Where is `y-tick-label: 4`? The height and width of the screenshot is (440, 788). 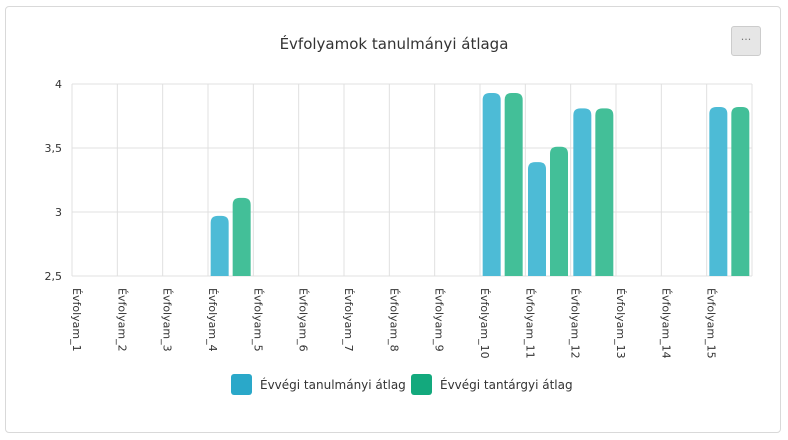 y-tick-label: 4 is located at coordinates (58, 84).